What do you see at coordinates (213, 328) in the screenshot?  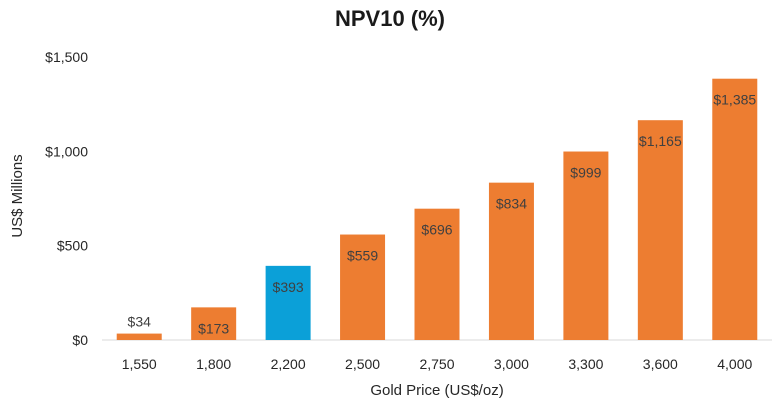 I see `data-label: $173` at bounding box center [213, 328].